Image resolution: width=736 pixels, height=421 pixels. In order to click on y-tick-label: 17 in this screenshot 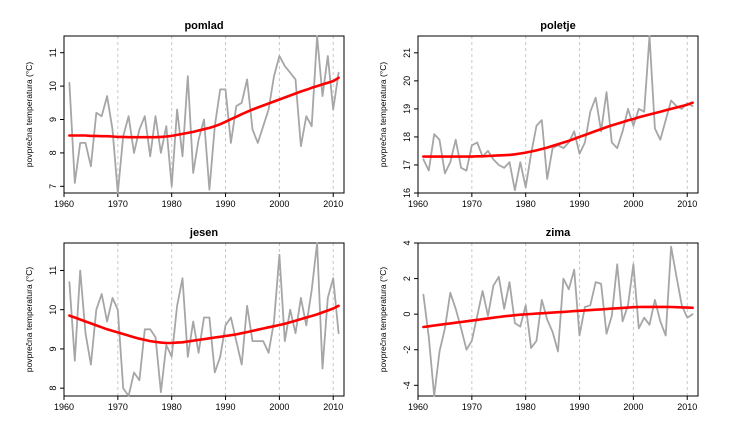, I will do `click(407, 165)`.